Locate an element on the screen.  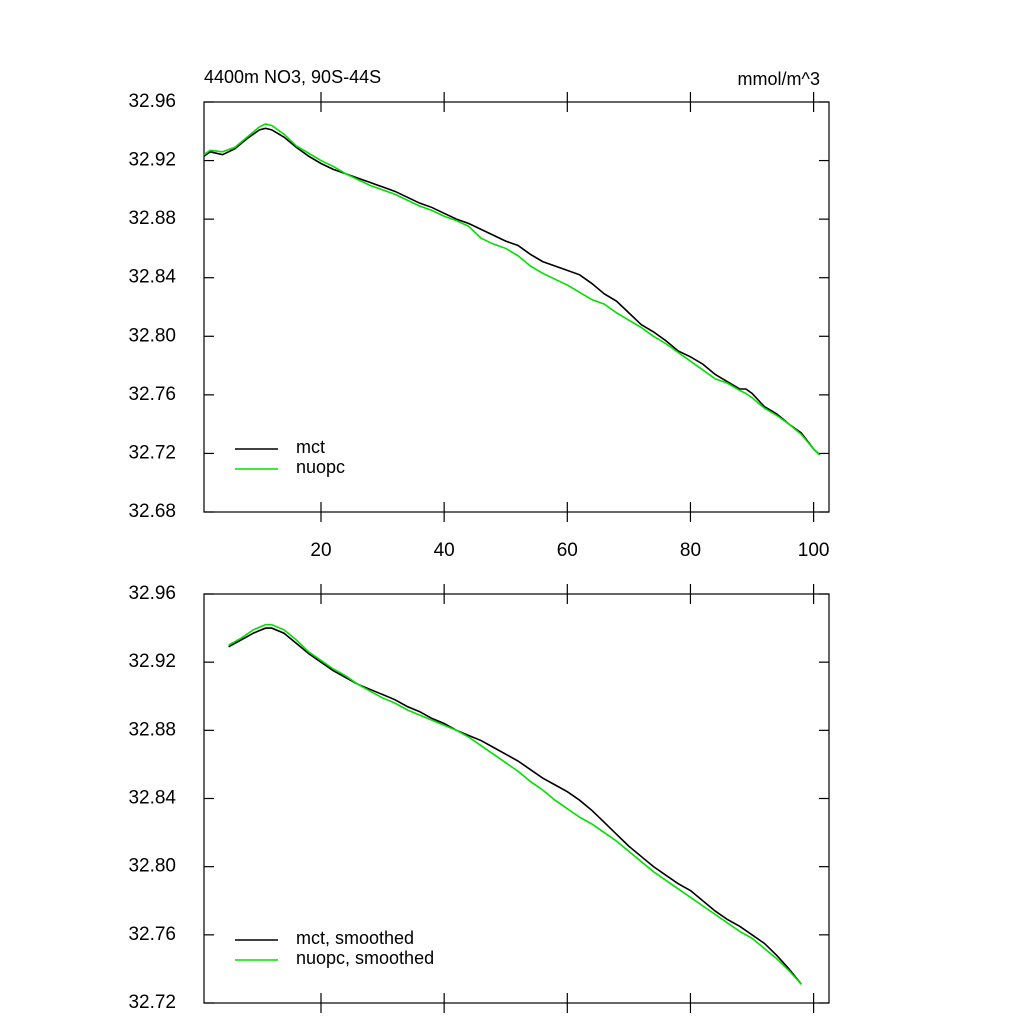
x-tick-label: 40 is located at coordinates (444, 550).